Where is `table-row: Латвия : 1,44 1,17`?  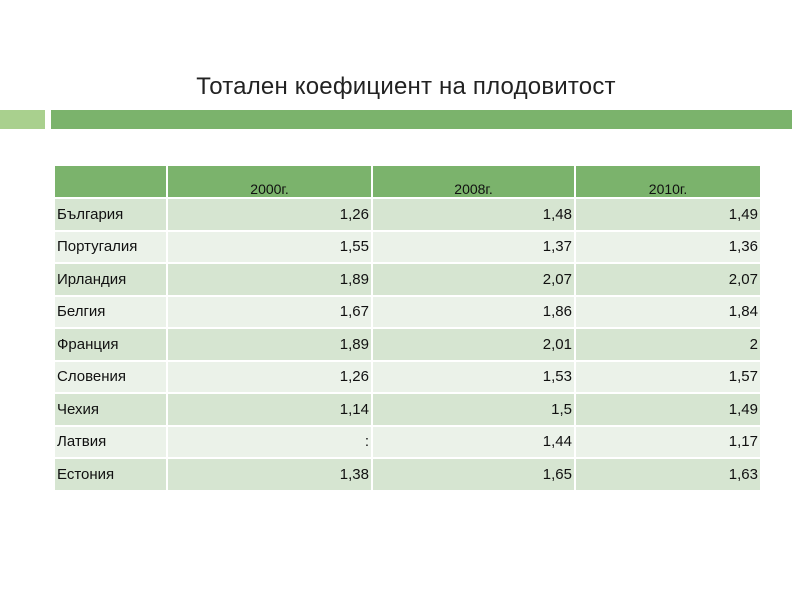
table-row: Латвия : 1,44 1,17 is located at coordinates (408, 442).